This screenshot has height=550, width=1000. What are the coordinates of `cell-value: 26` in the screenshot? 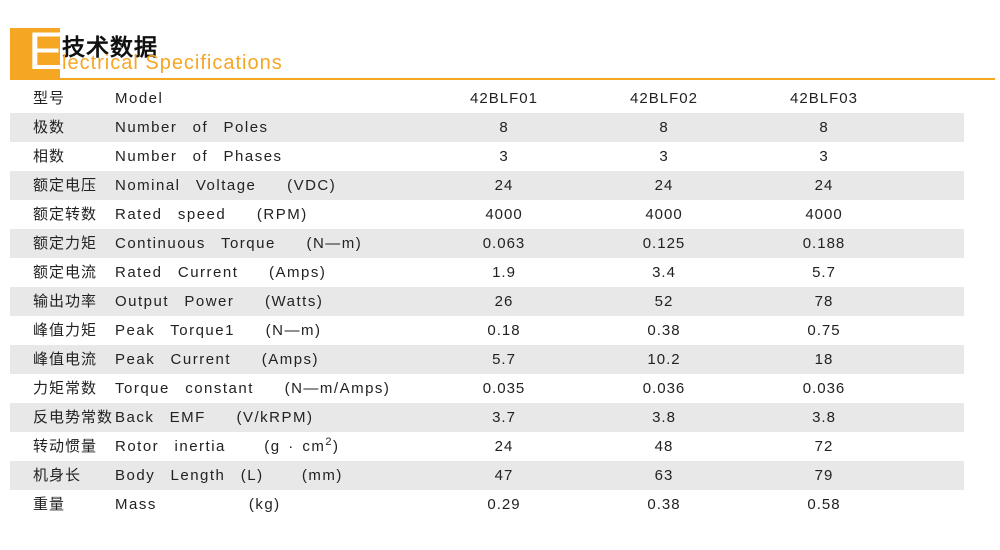 It's located at (504, 301).